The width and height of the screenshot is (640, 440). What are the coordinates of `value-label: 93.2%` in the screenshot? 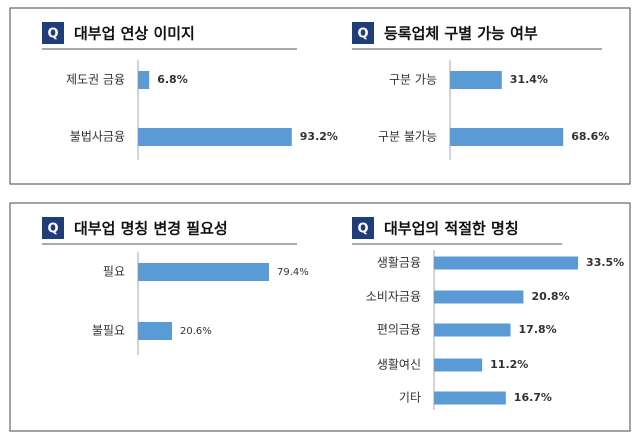 It's located at (319, 136).